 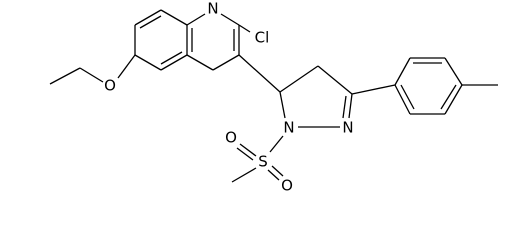 I want to click on atom-label: S, so click(x=263, y=162).